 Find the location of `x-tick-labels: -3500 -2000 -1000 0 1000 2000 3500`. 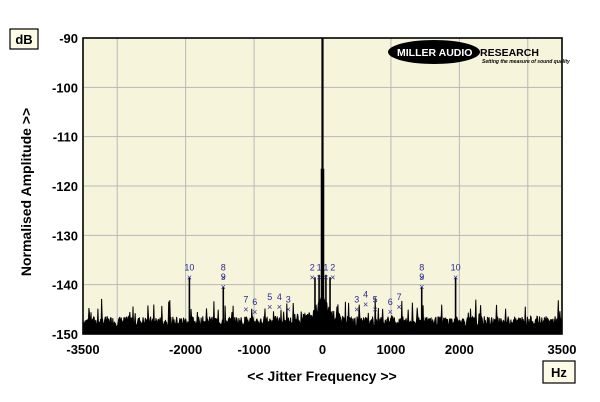

x-tick-labels: -3500 -2000 -1000 0 1000 2000 3500 is located at coordinates (321, 349).